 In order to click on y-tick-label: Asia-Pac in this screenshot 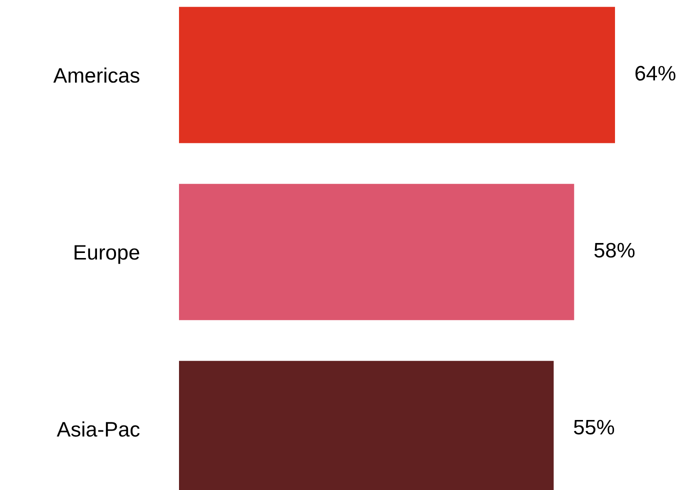, I will do `click(98, 429)`.